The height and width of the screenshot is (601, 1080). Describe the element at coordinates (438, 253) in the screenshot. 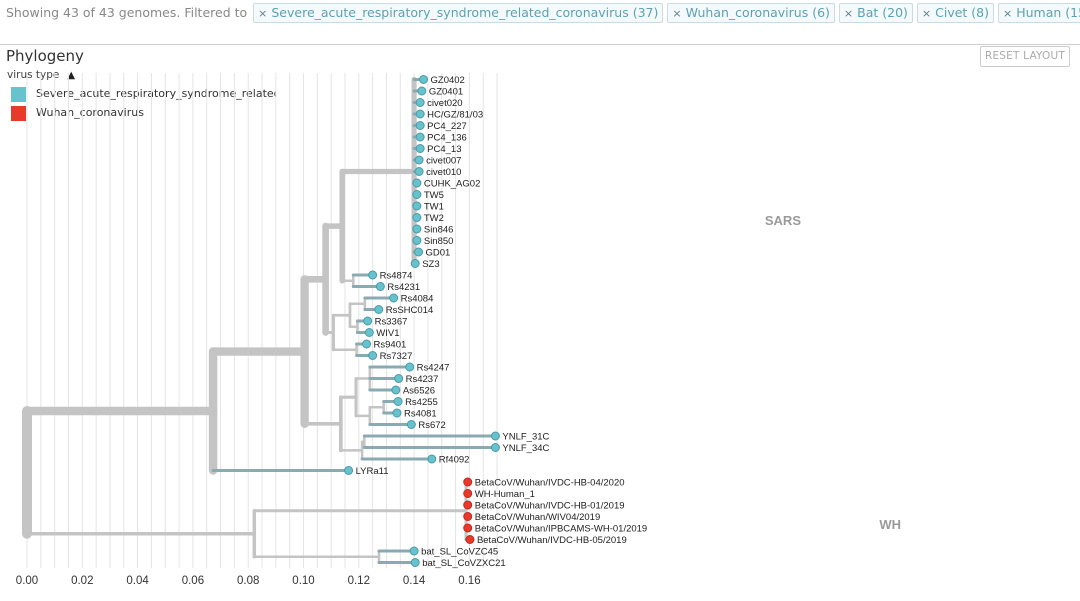

I see `tip-label: GD01` at that location.